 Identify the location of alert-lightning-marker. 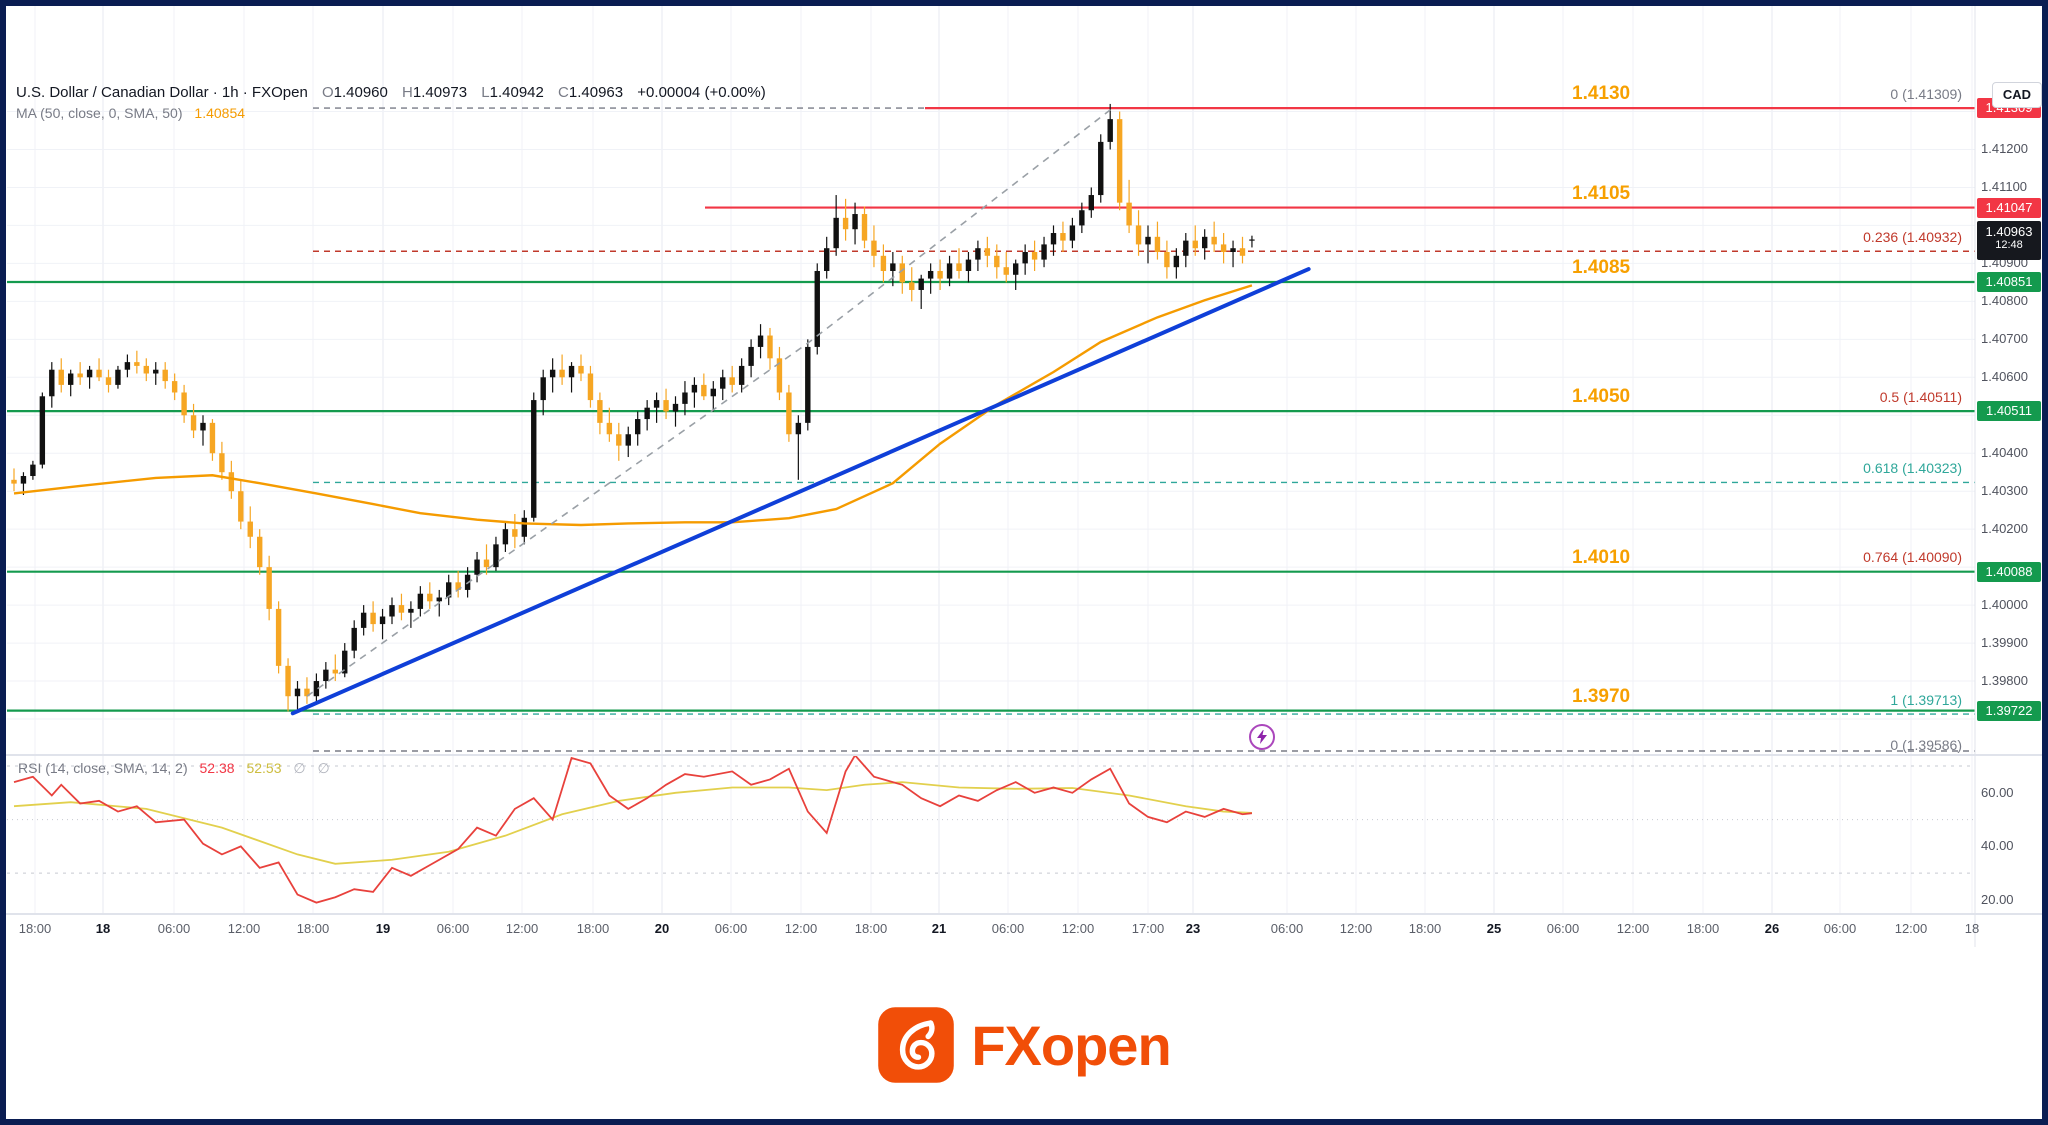
(1262, 737).